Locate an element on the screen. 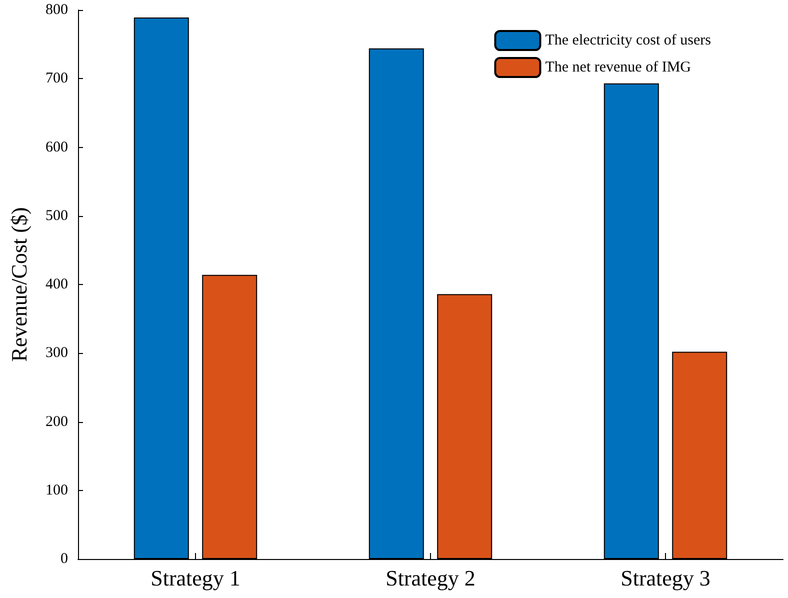 The image size is (788, 598). y-tick-label: 200 is located at coordinates (57, 422).